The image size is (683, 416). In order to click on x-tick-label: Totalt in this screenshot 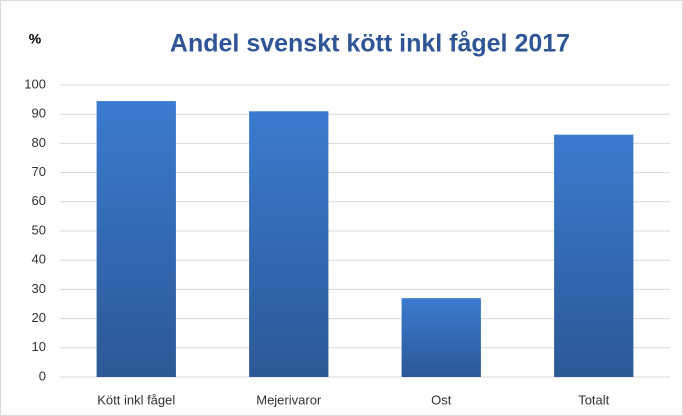, I will do `click(593, 399)`.